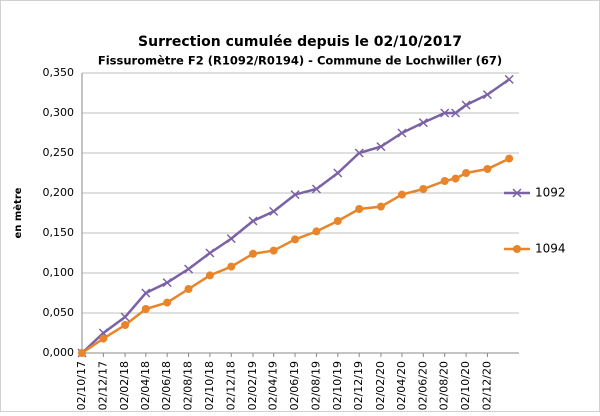 The image size is (600, 416). I want to click on x-tick-label: 02/12/18, so click(230, 385).